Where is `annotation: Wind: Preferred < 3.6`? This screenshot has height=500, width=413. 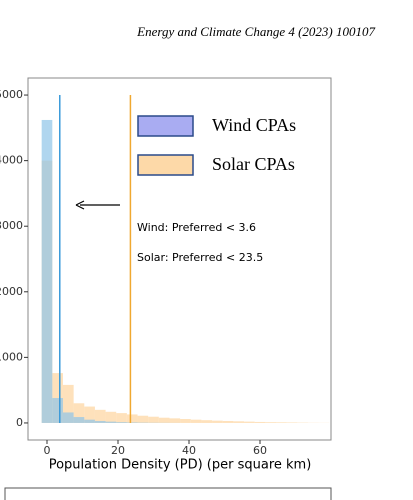 annotation: Wind: Preferred < 3.6 is located at coordinates (196, 227).